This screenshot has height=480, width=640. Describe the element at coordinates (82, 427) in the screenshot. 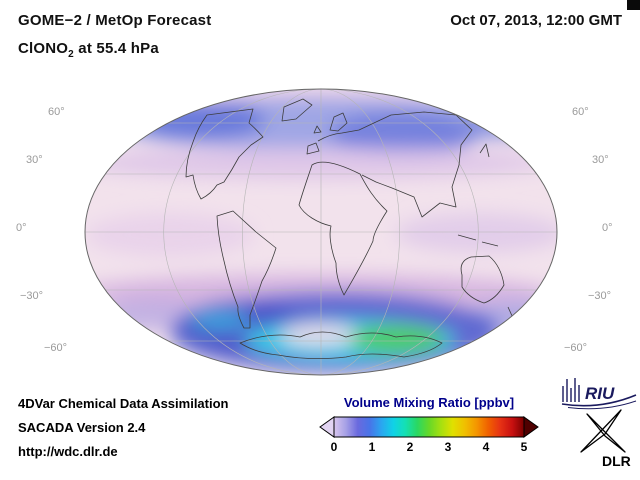

I see `version-label: SACADA Version 2.4` at that location.